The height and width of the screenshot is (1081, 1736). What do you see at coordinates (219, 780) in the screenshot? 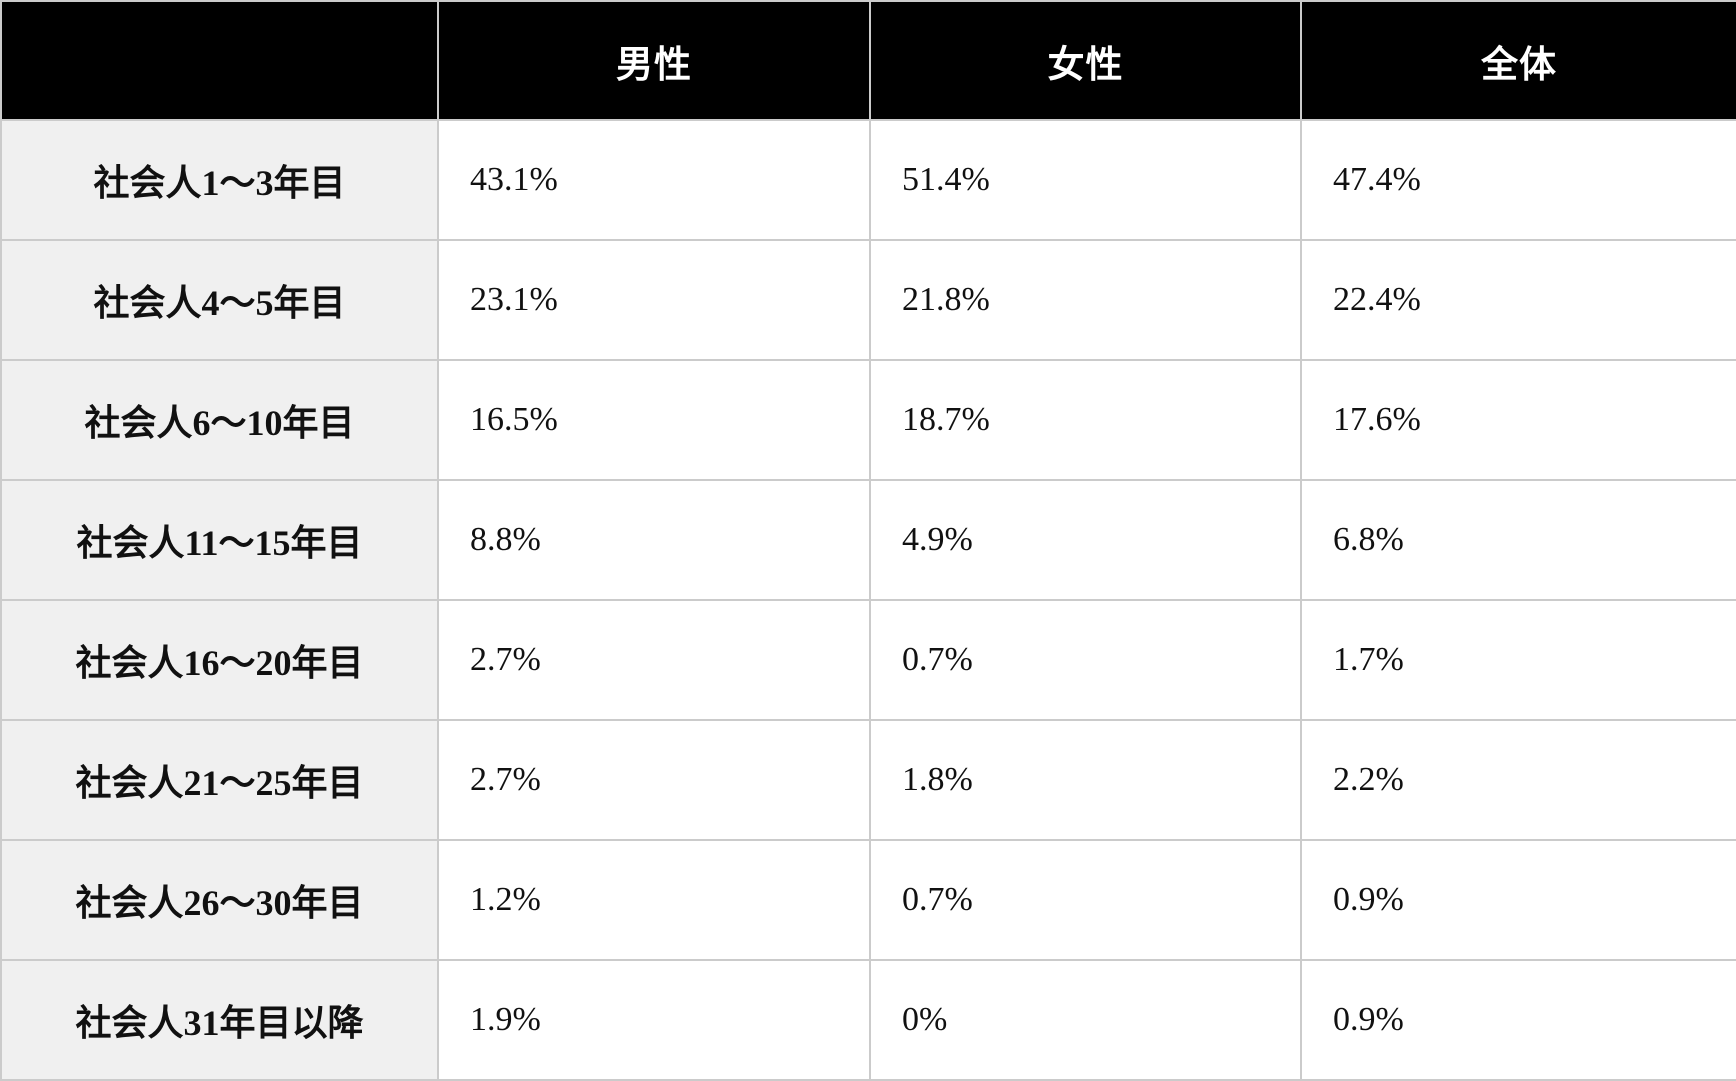
I see `row-label: 社会人21〜25年目` at bounding box center [219, 780].